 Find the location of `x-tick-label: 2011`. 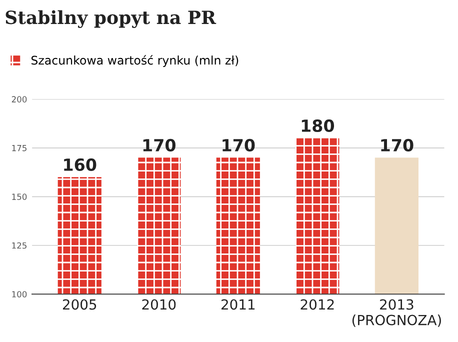

x-tick-label: 2011 is located at coordinates (238, 304).